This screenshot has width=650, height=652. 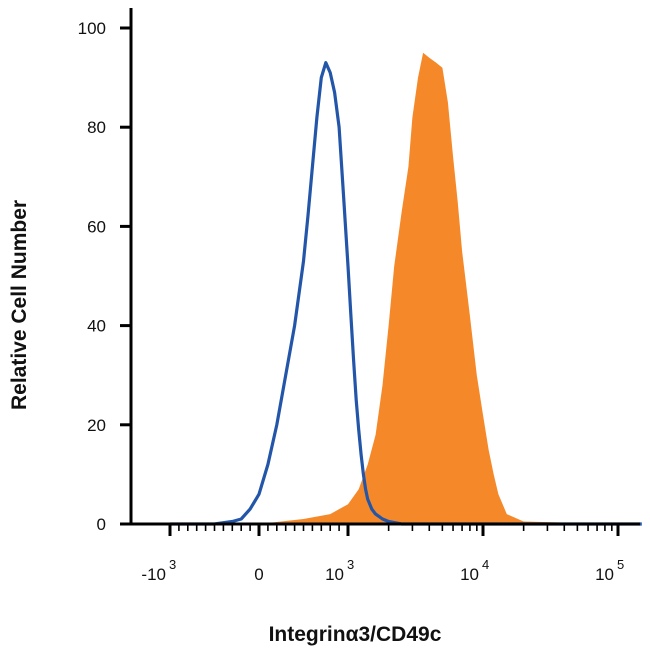 I want to click on x-tick-label: 10⁴, so click(x=474, y=570).